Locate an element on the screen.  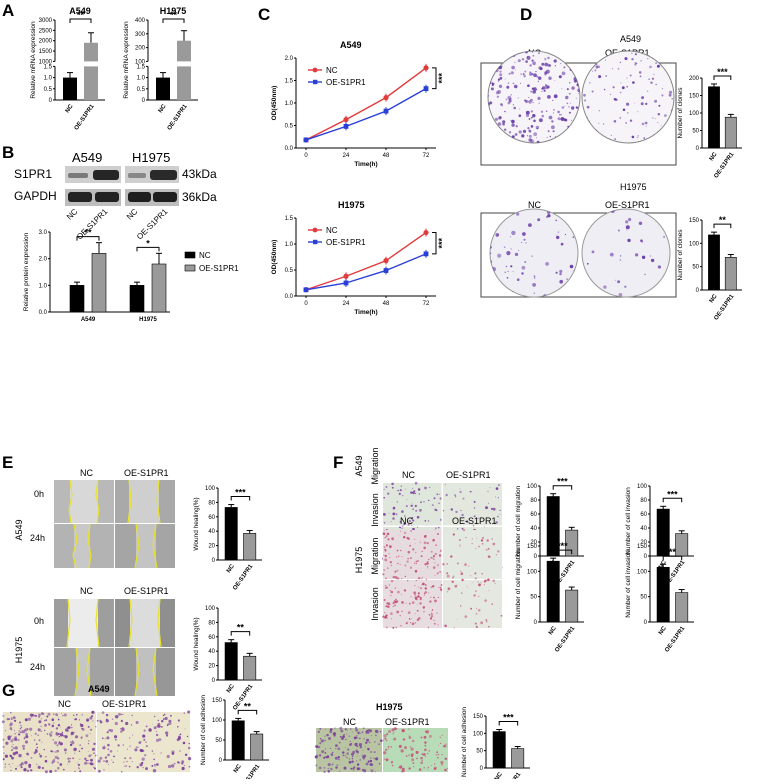
y-axis-label: Number of clones is located at coordinates (680, 113).